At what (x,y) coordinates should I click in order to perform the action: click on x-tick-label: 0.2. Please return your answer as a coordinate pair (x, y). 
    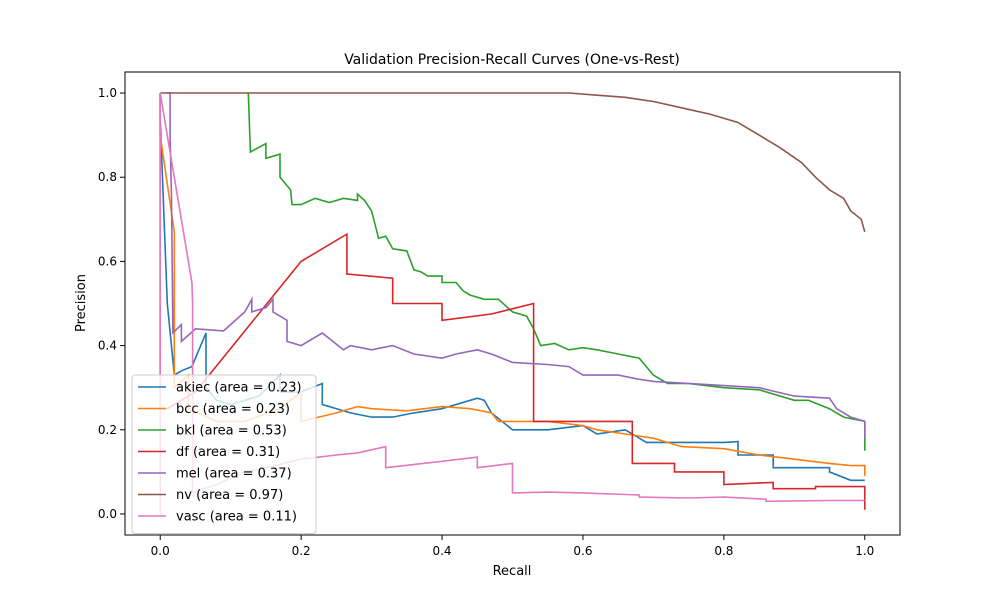
    Looking at the image, I should click on (301, 551).